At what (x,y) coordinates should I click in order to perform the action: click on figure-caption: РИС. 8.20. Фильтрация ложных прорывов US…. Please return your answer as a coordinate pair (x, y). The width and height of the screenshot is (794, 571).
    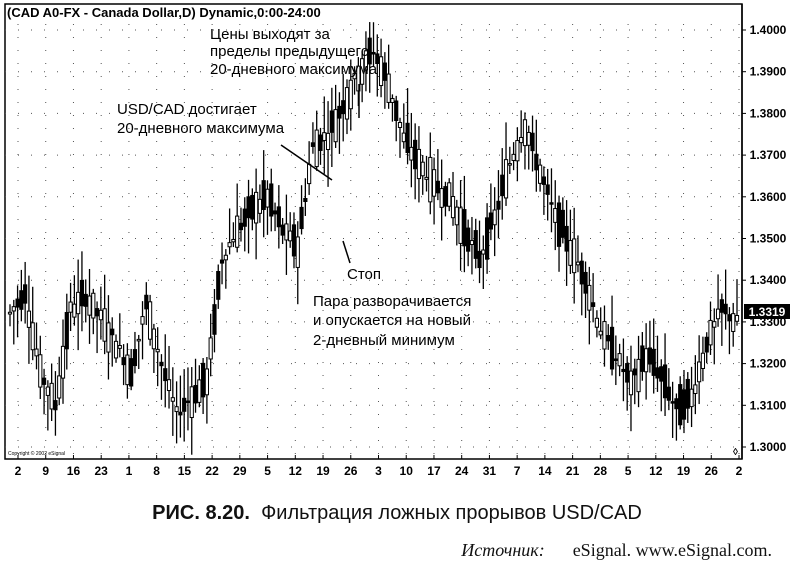
    Looking at the image, I should click on (397, 513).